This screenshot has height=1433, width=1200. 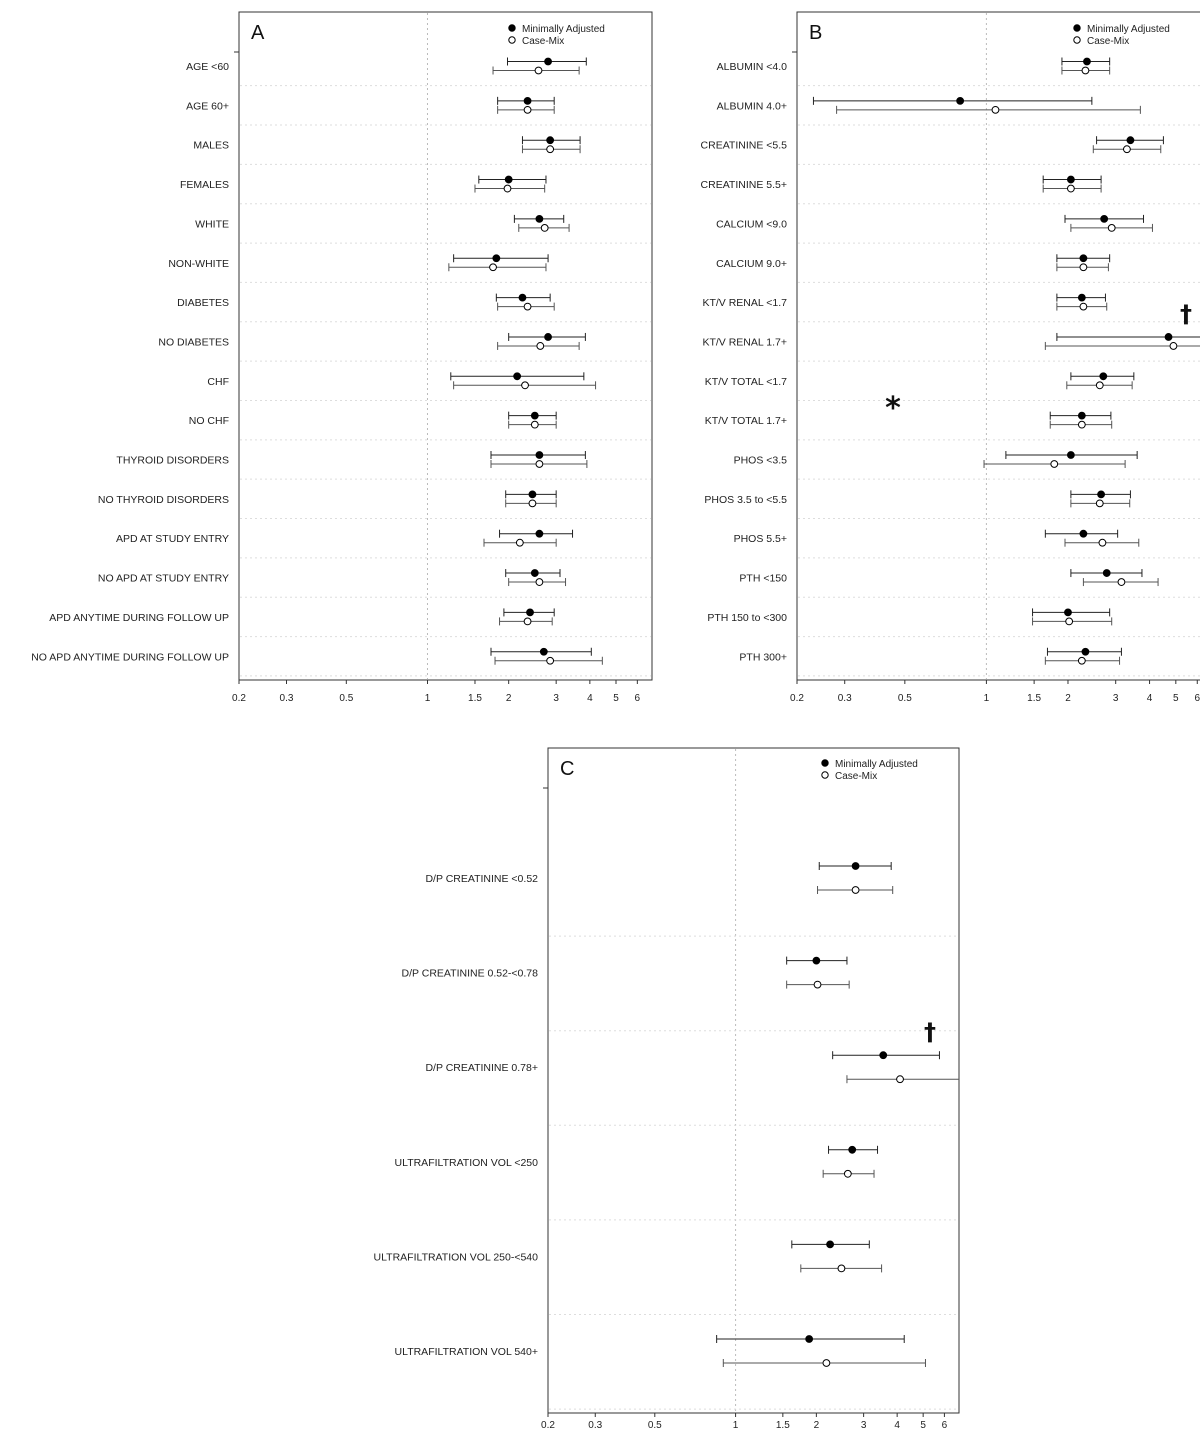 I want to click on dagger-annotation-b: †, so click(x=1186, y=314).